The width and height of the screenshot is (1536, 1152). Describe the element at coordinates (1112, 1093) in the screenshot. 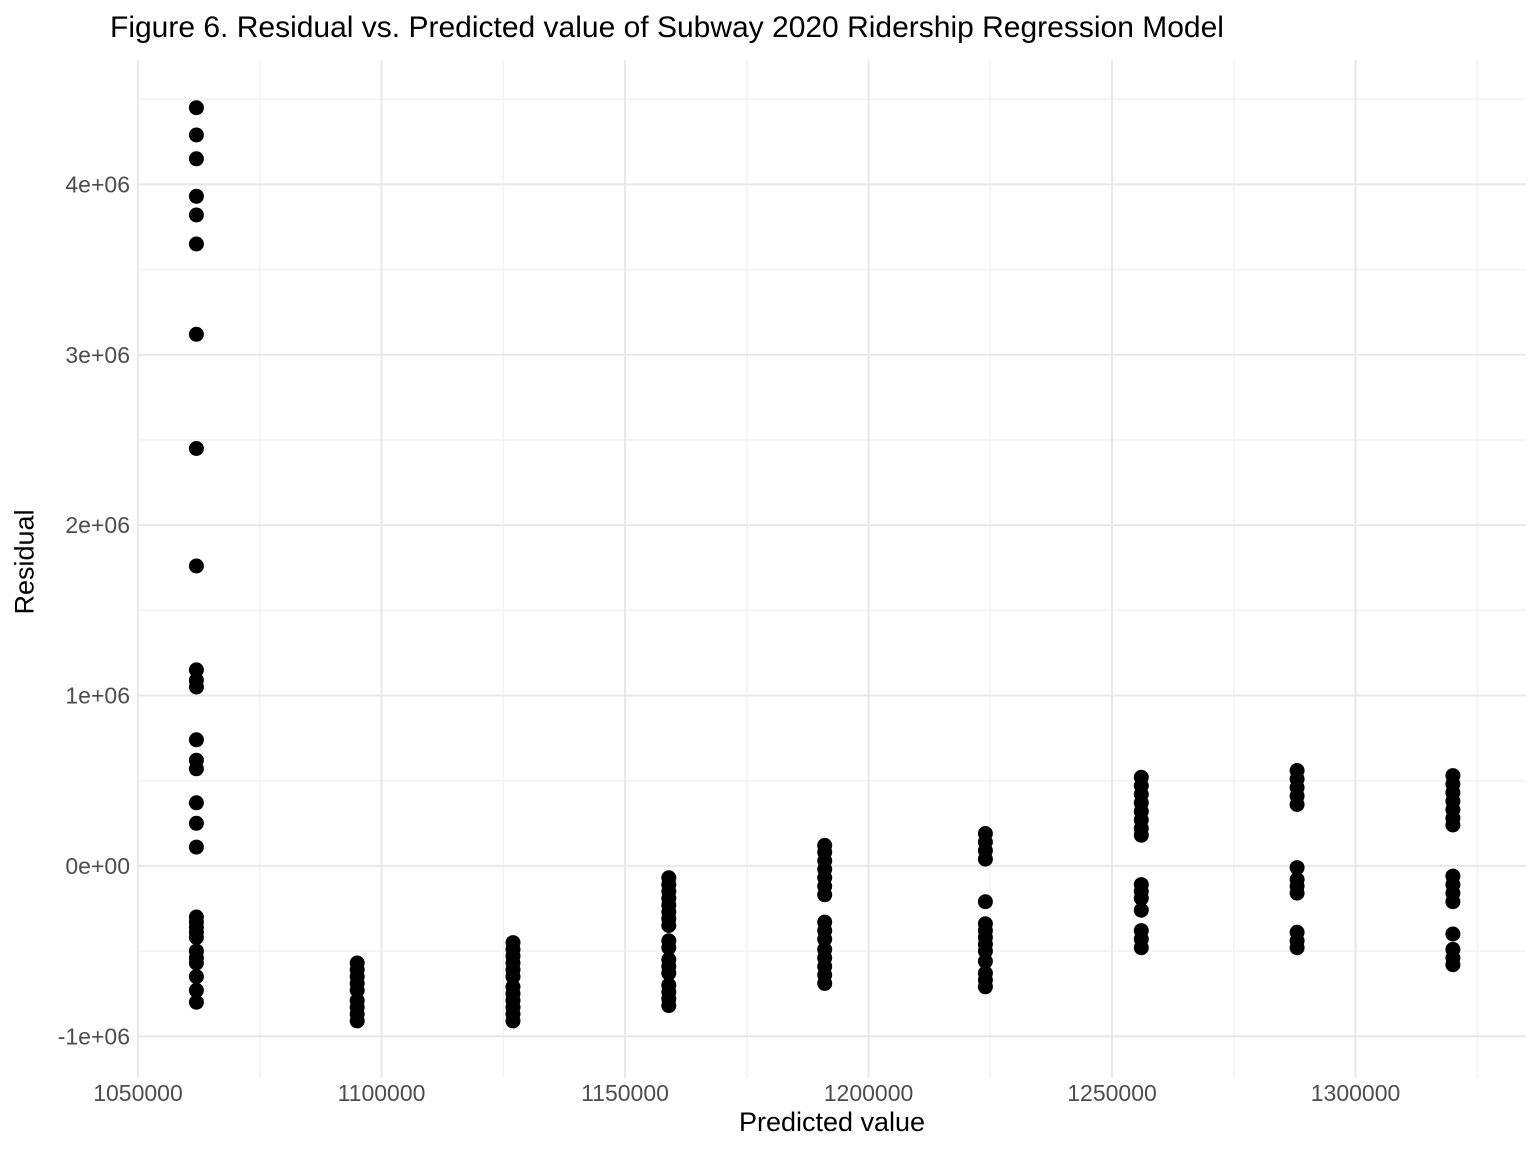

I see `x-tick-label: 1250000` at that location.